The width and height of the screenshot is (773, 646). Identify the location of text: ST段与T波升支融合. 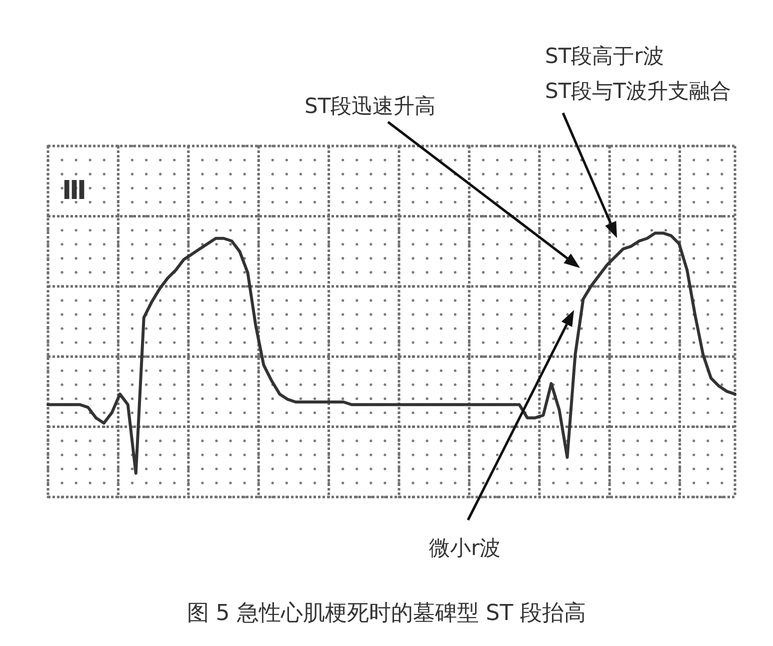
(638, 91).